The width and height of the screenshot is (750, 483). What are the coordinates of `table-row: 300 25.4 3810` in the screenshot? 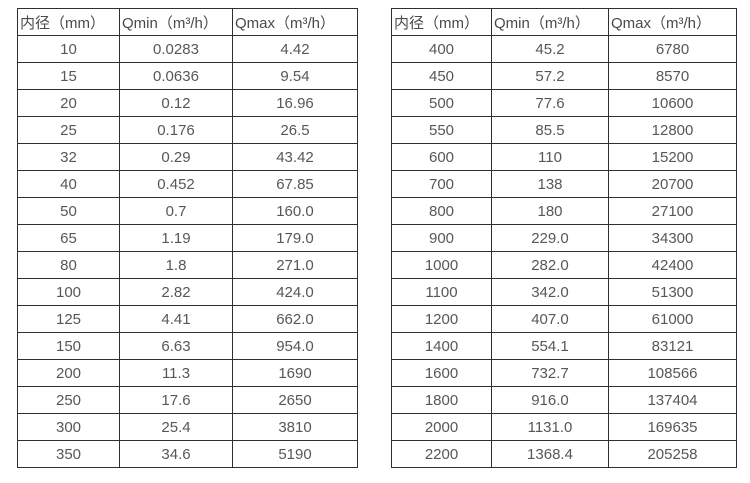 It's located at (187, 427).